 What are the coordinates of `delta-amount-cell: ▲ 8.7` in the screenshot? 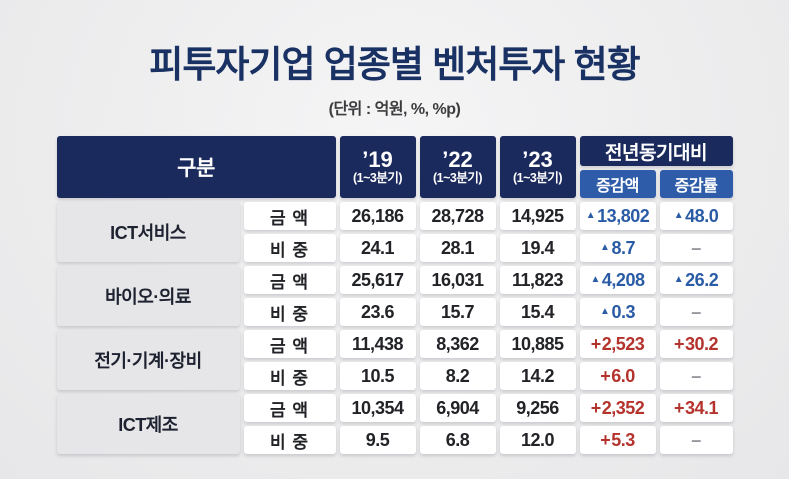 It's located at (617, 248).